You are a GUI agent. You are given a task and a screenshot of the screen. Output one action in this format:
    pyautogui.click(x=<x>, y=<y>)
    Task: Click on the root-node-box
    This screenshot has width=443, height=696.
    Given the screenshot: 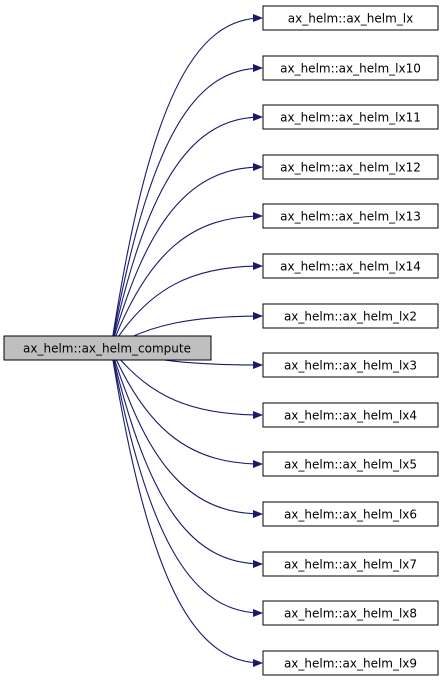 What is the action you would take?
    pyautogui.click(x=107, y=348)
    